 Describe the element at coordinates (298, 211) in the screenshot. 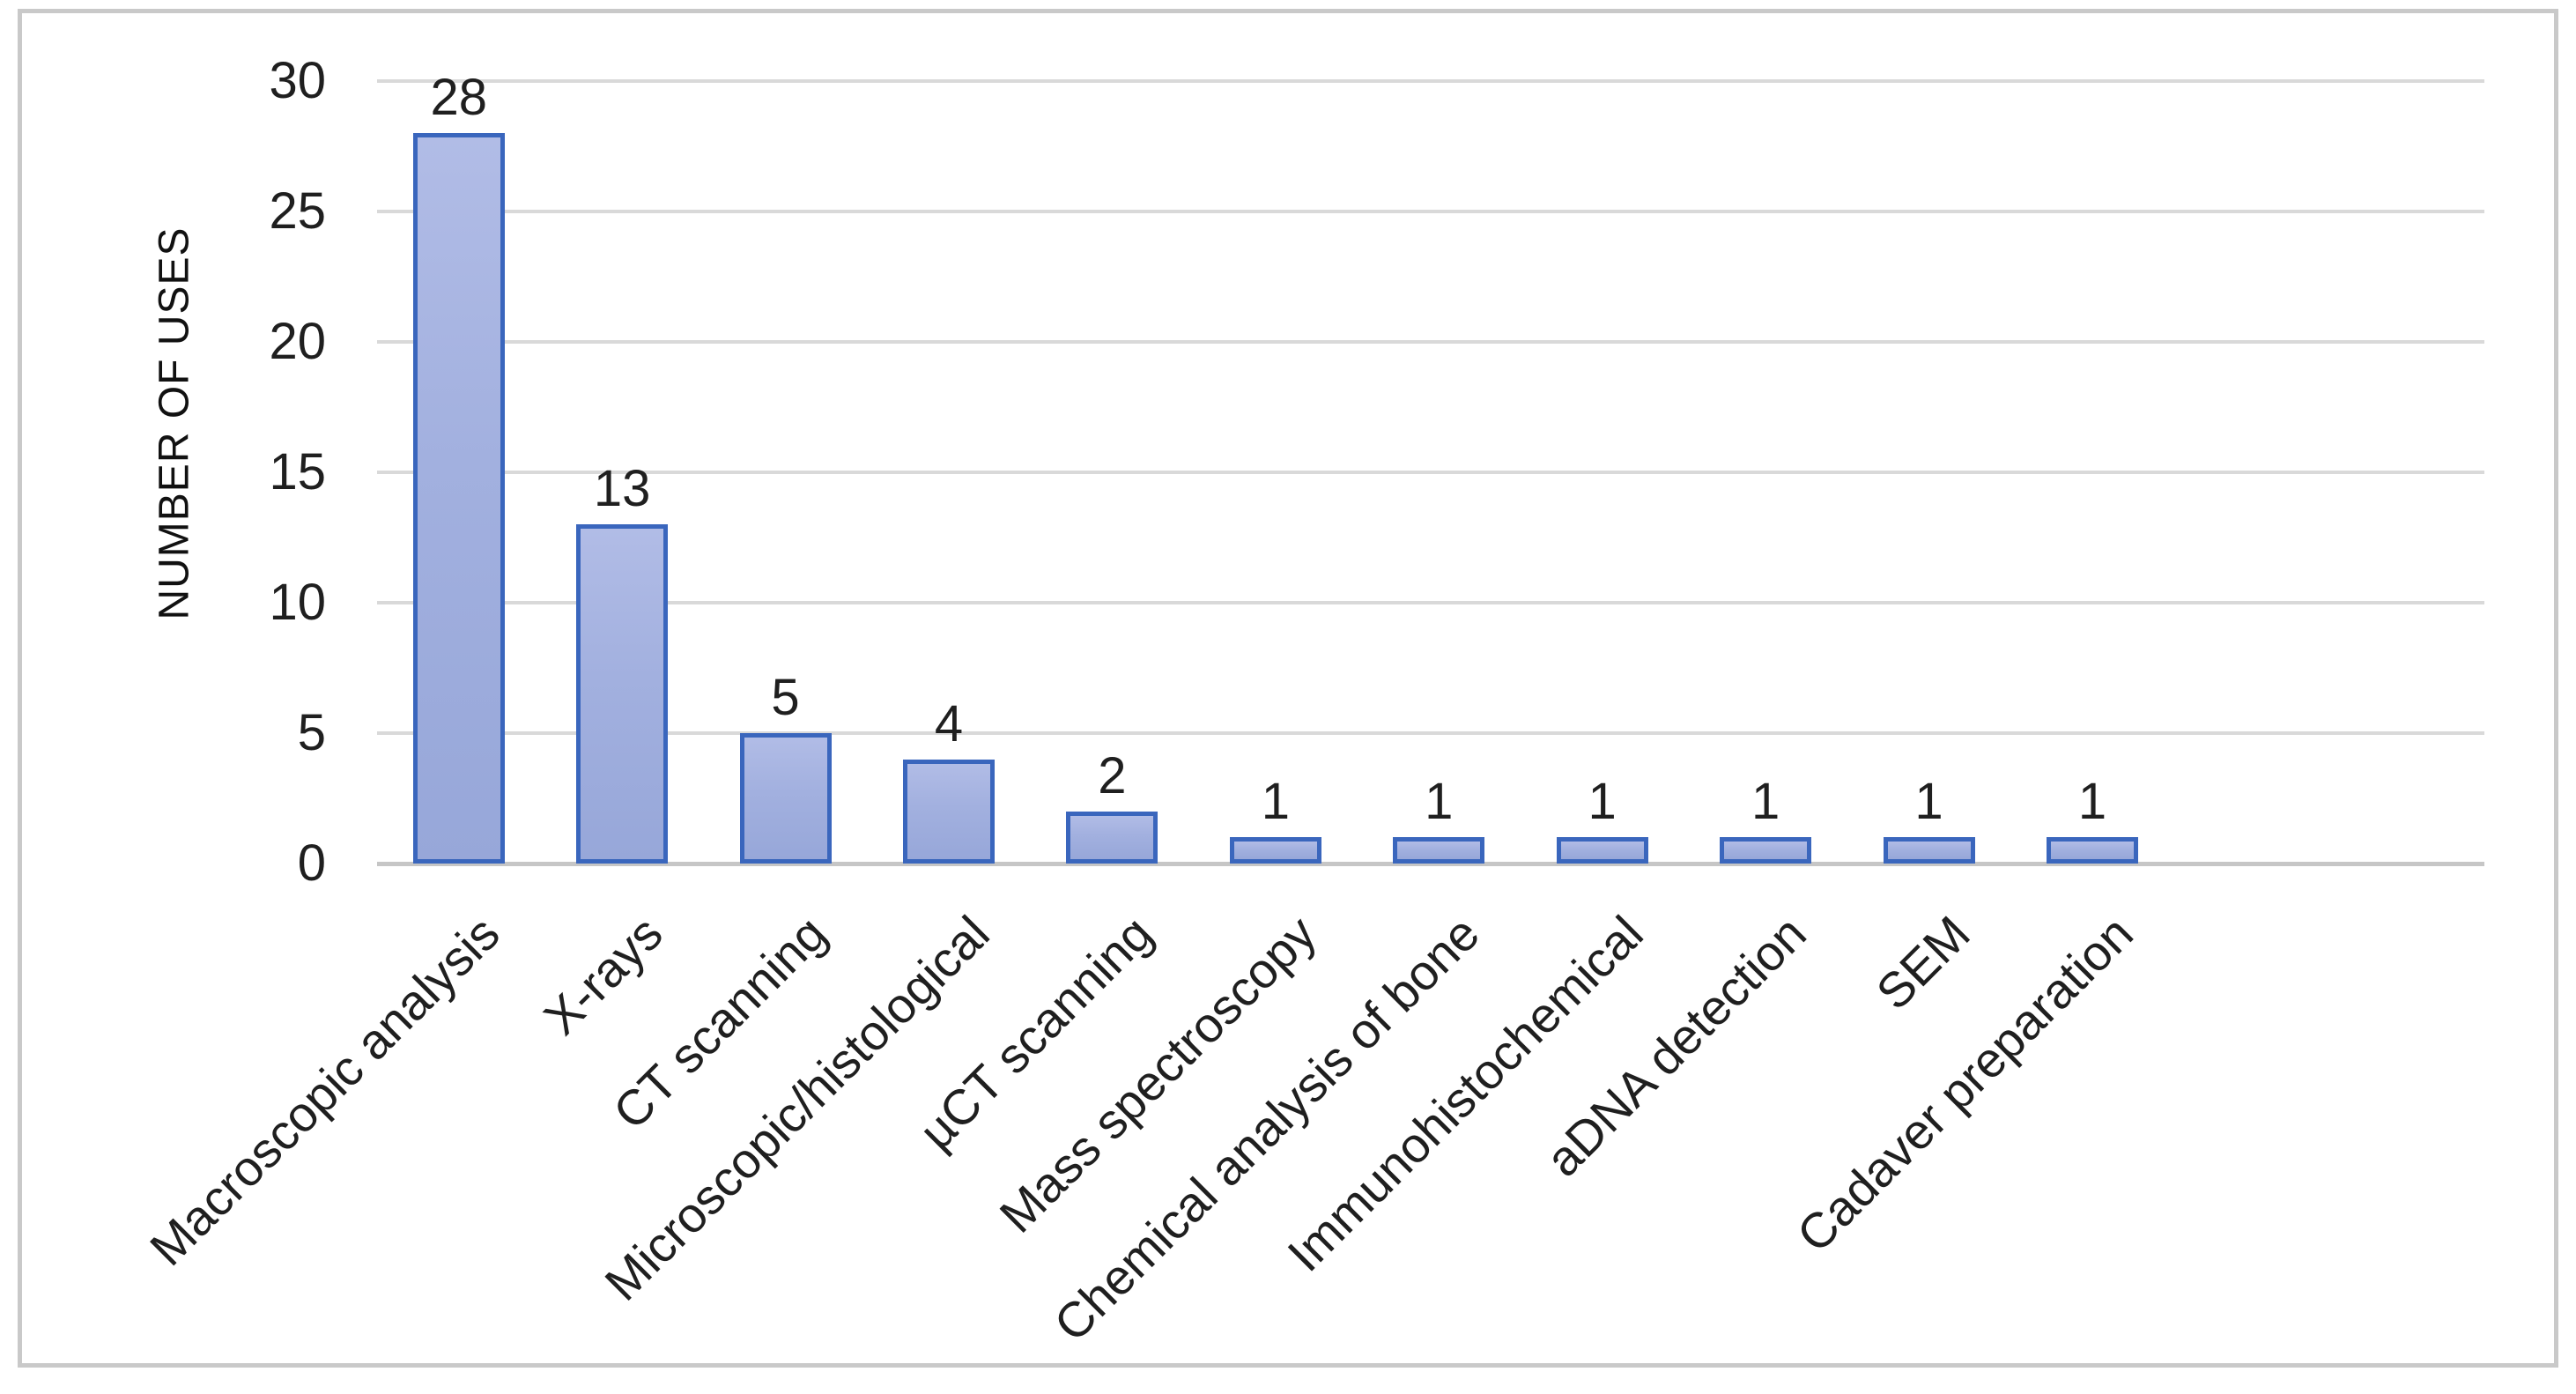

I see `y-tick-label: 25` at that location.